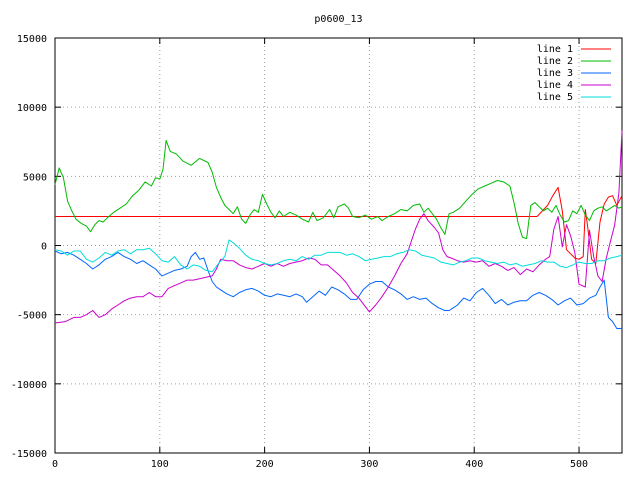  I want to click on y-tick-label: 5000, so click(35, 177).